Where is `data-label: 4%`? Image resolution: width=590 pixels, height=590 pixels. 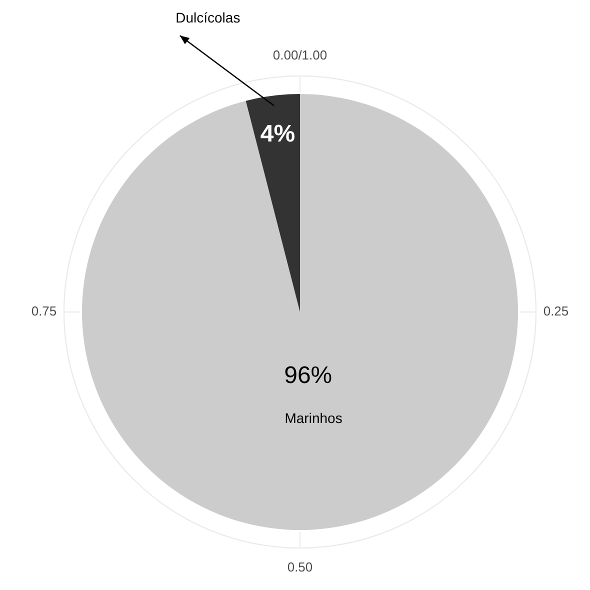
data-label: 4% is located at coordinates (278, 134).